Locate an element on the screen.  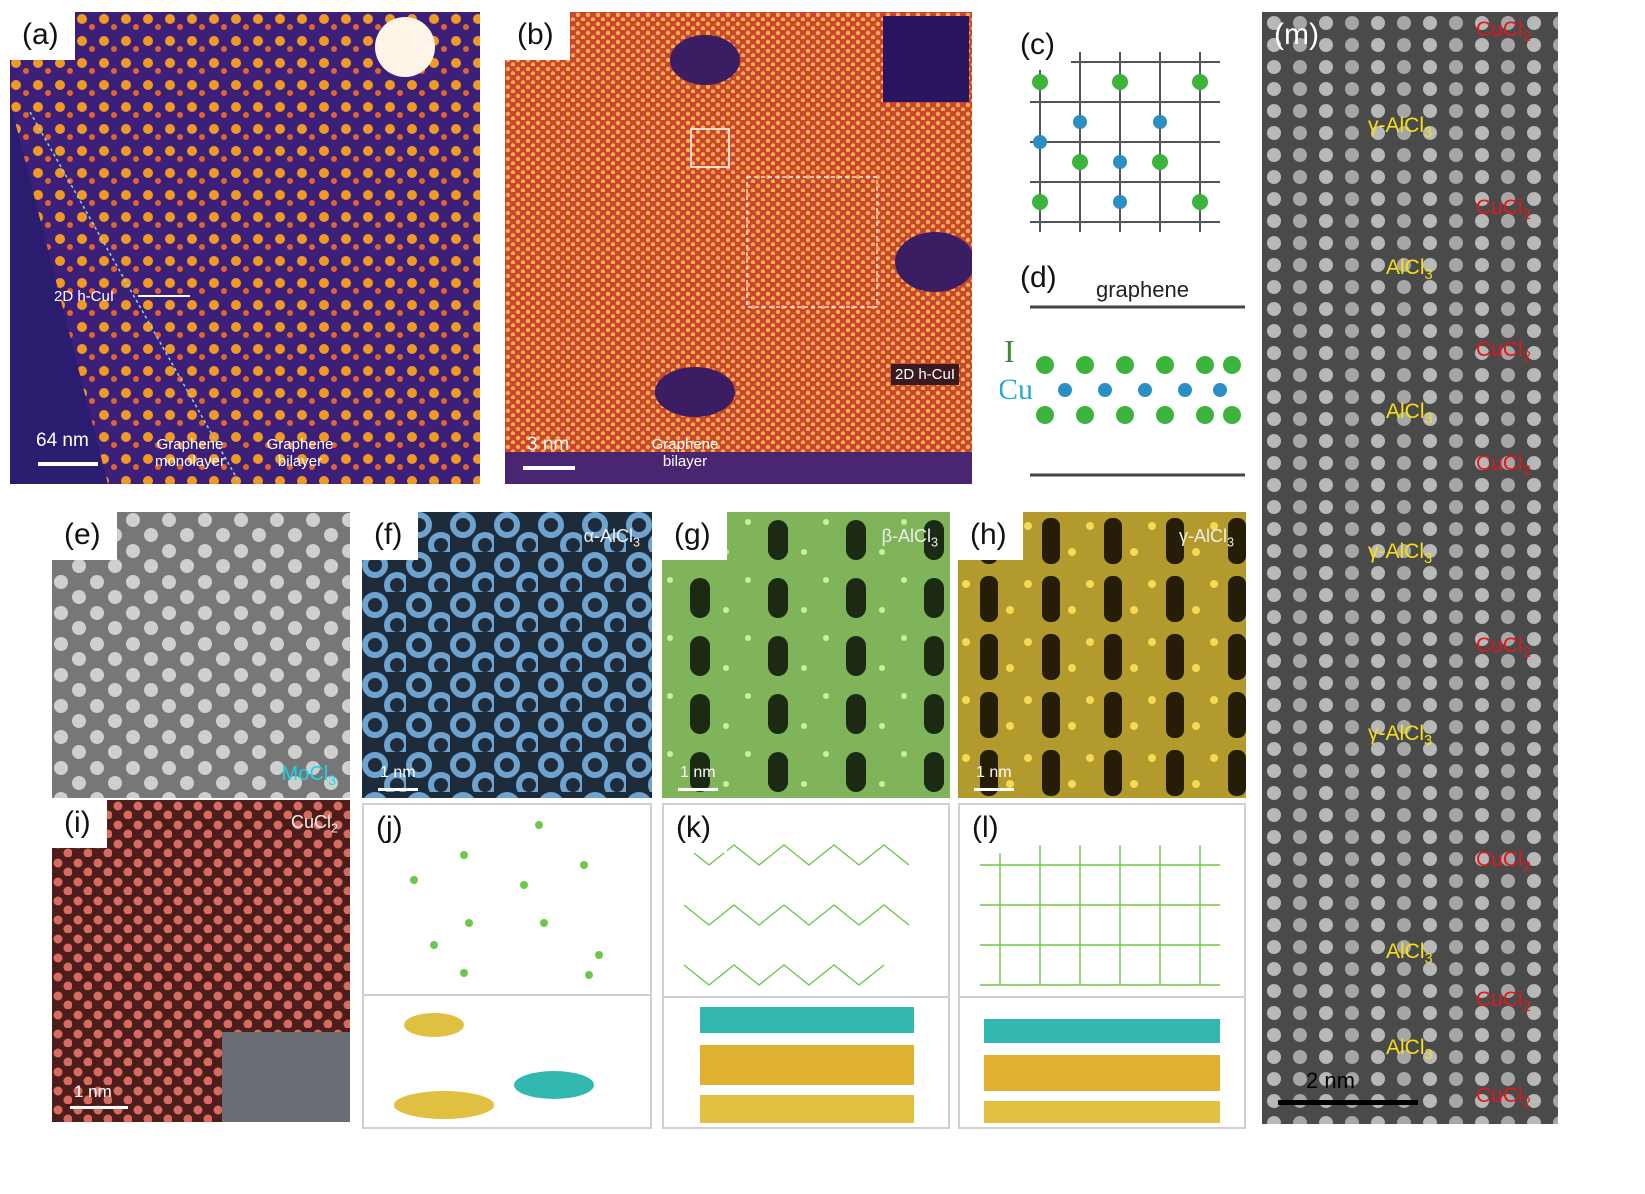
m-layer-6-text: AlCl is located at coordinates (1405, 411).